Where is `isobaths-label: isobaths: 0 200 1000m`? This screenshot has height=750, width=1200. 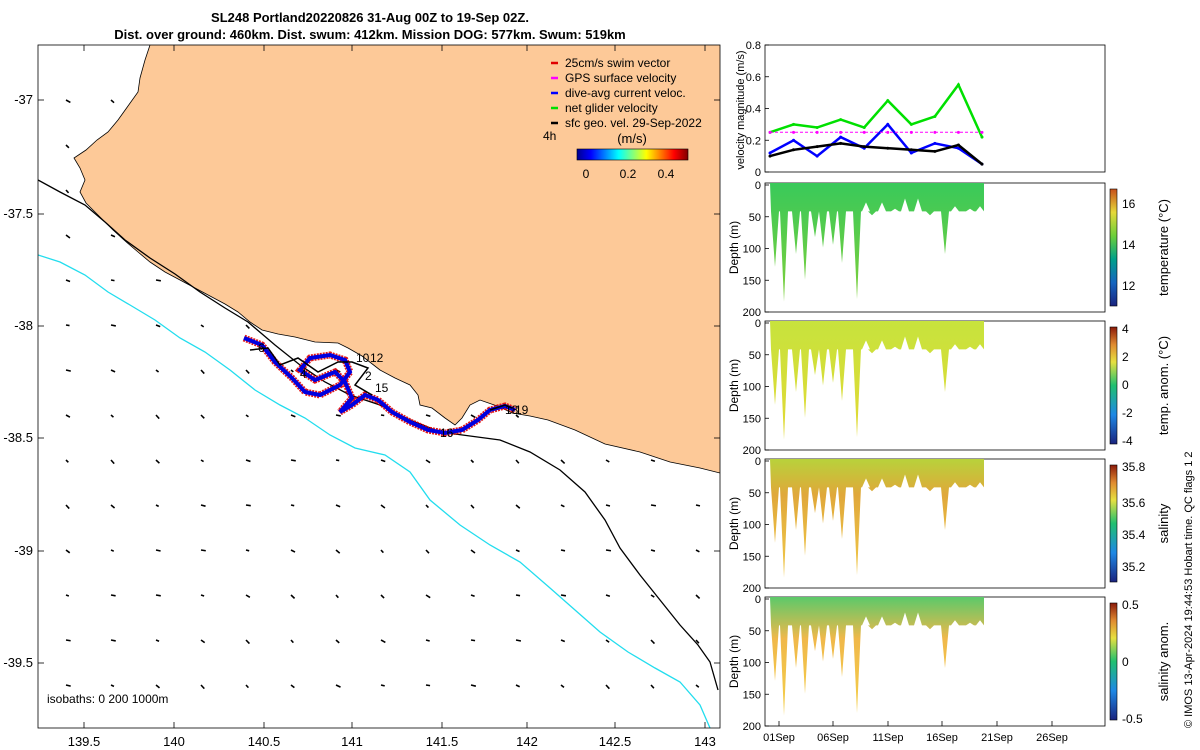
isobaths-label: isobaths: 0 200 1000m is located at coordinates (107, 699).